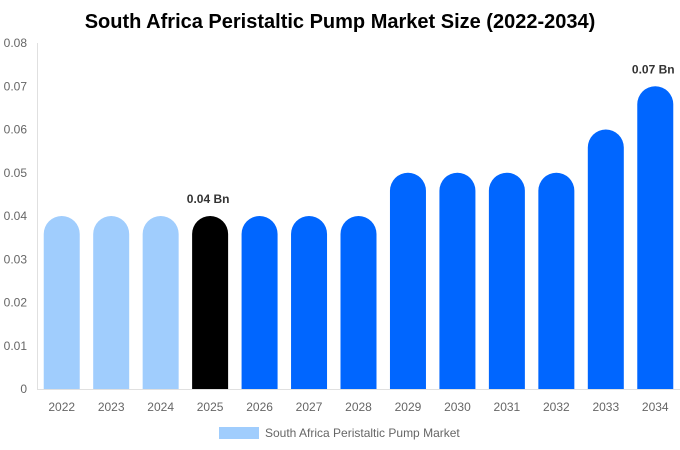  What do you see at coordinates (457, 407) in the screenshot?
I see `x-tick-label: 2030` at bounding box center [457, 407].